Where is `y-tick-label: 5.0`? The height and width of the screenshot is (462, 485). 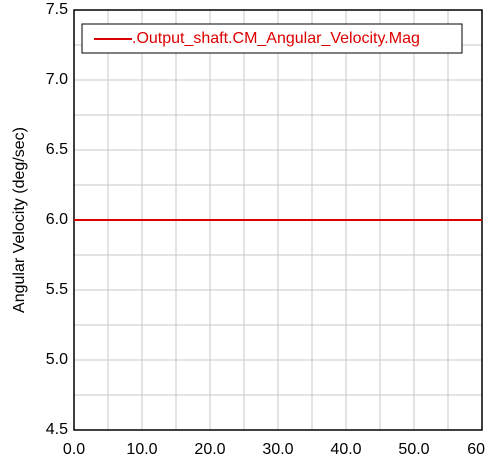
y-tick-label: 5.0 is located at coordinates (57, 359).